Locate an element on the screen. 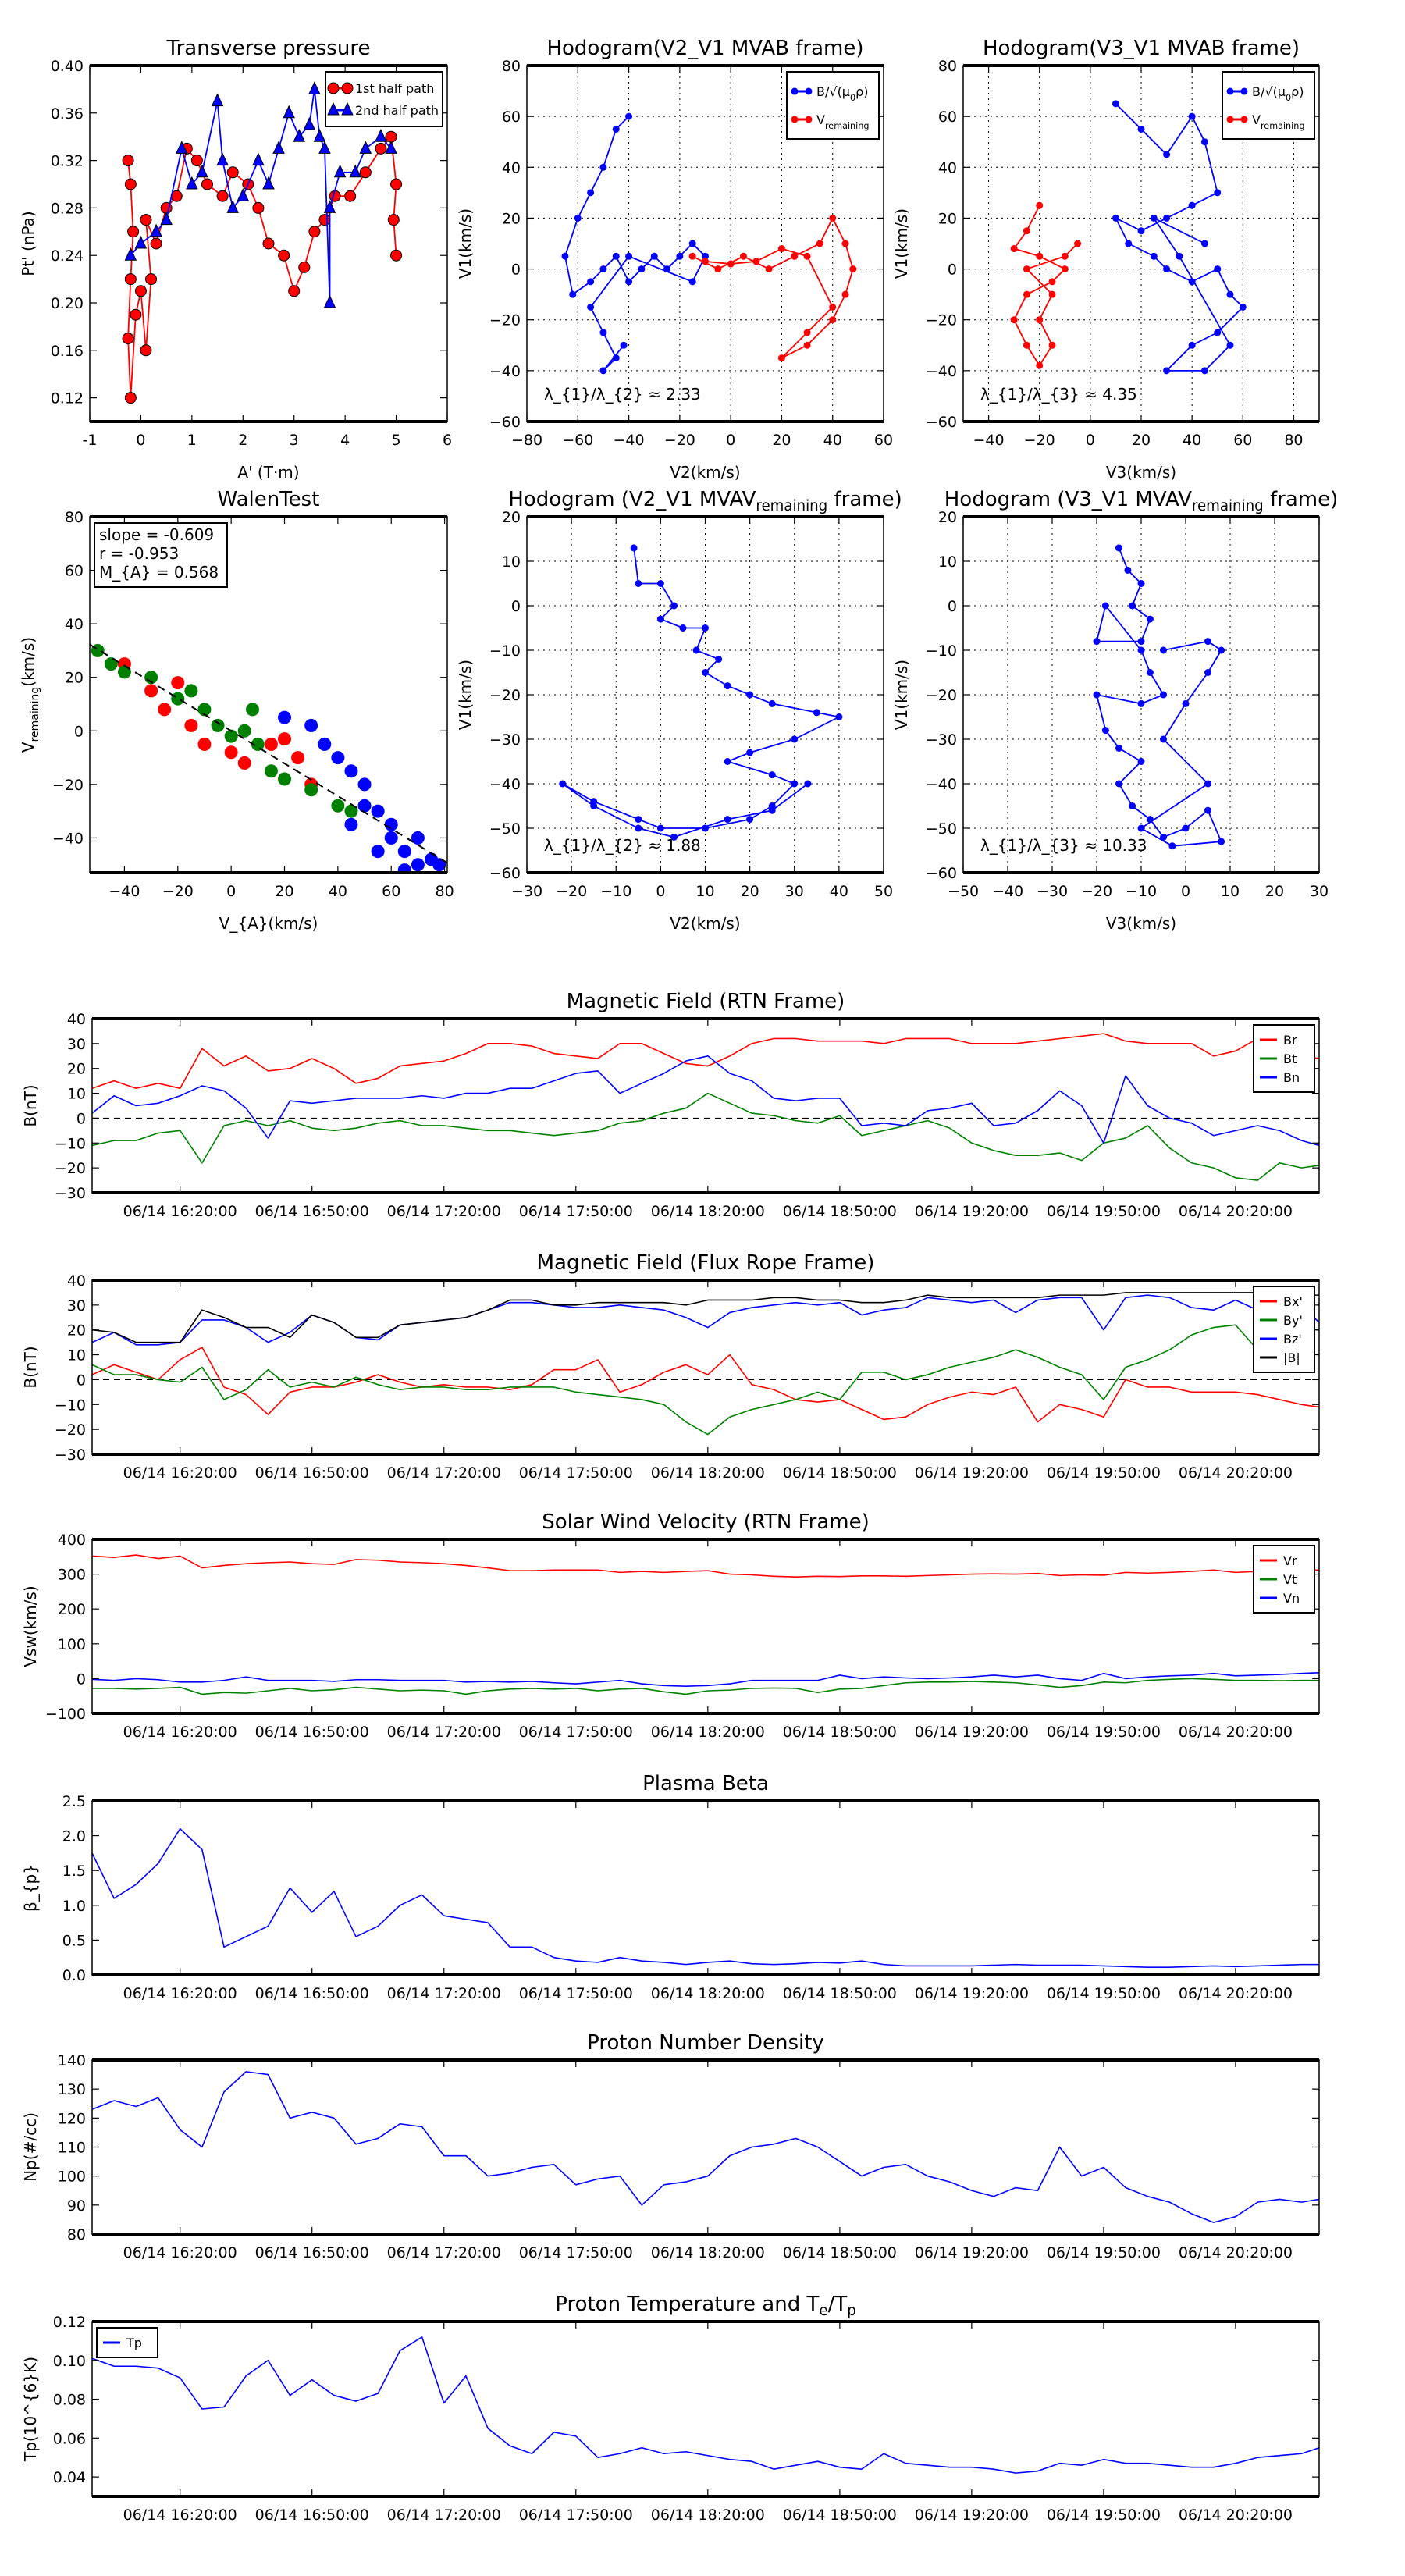  chart-title: Proton Number Density is located at coordinates (706, 2043).